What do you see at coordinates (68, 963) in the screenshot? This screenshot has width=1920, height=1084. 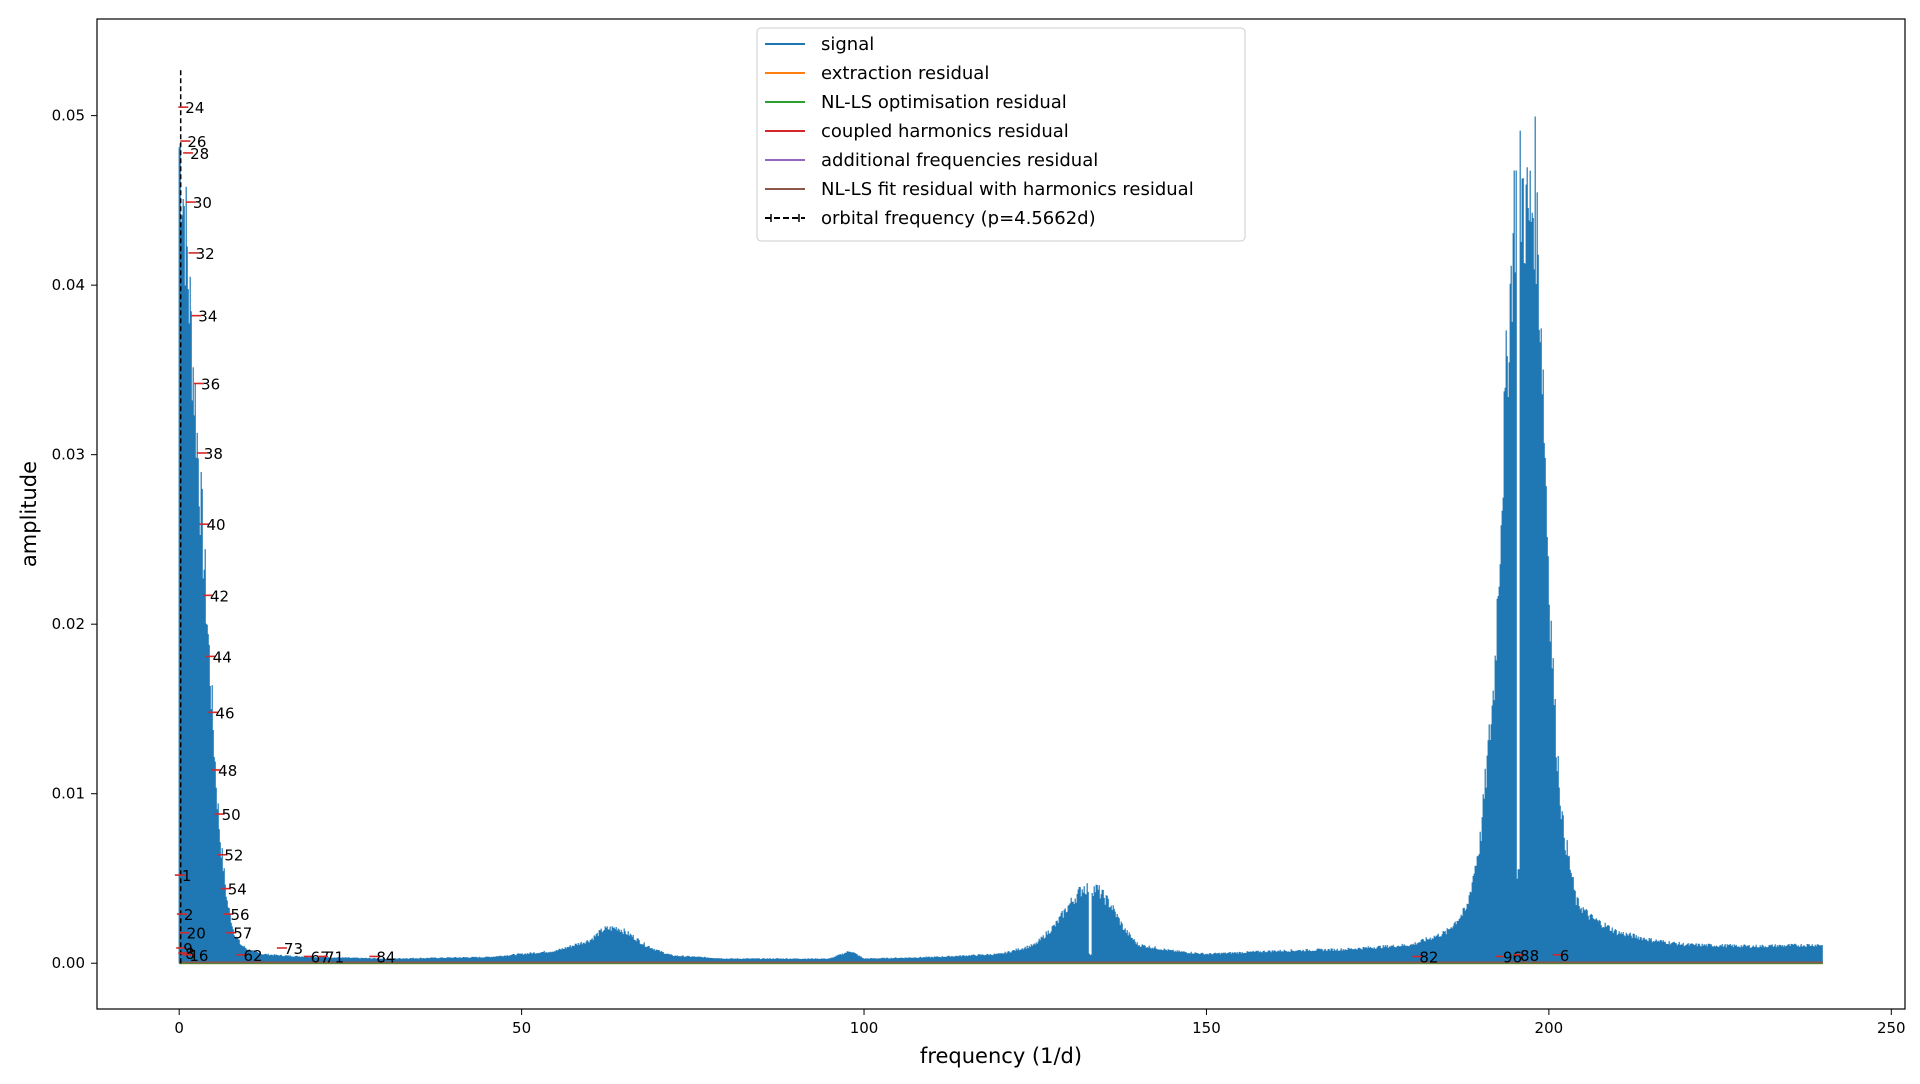 I see `y-tick-label: 0.00` at bounding box center [68, 963].